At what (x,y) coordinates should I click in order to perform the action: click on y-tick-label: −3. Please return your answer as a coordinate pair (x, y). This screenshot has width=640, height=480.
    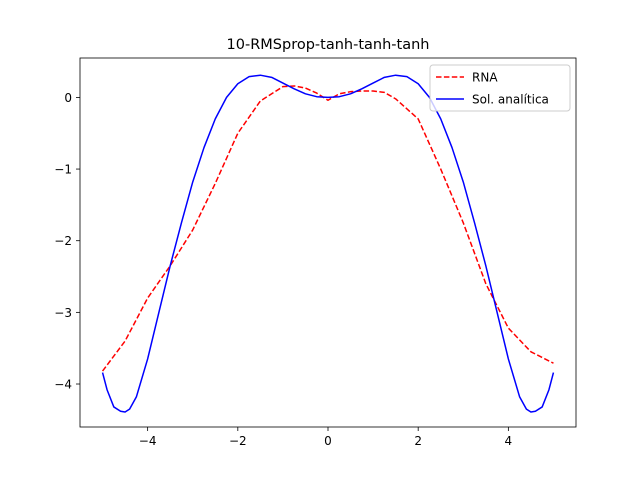
    Looking at the image, I should click on (63, 313).